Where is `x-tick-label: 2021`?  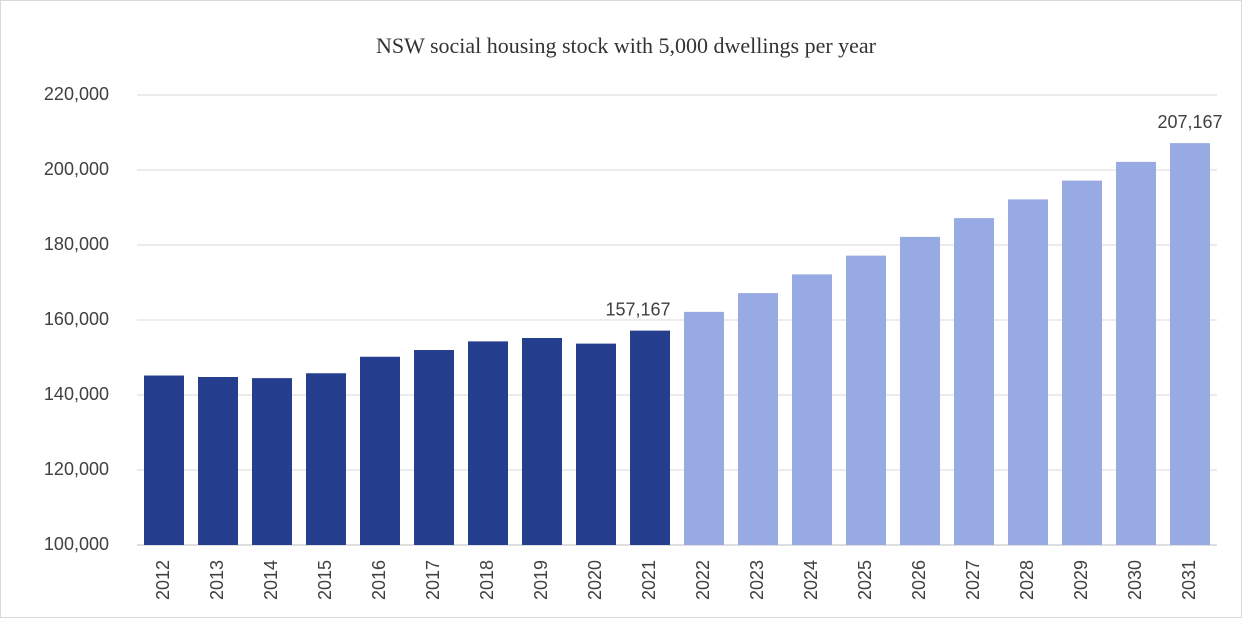 x-tick-label: 2021 is located at coordinates (649, 580).